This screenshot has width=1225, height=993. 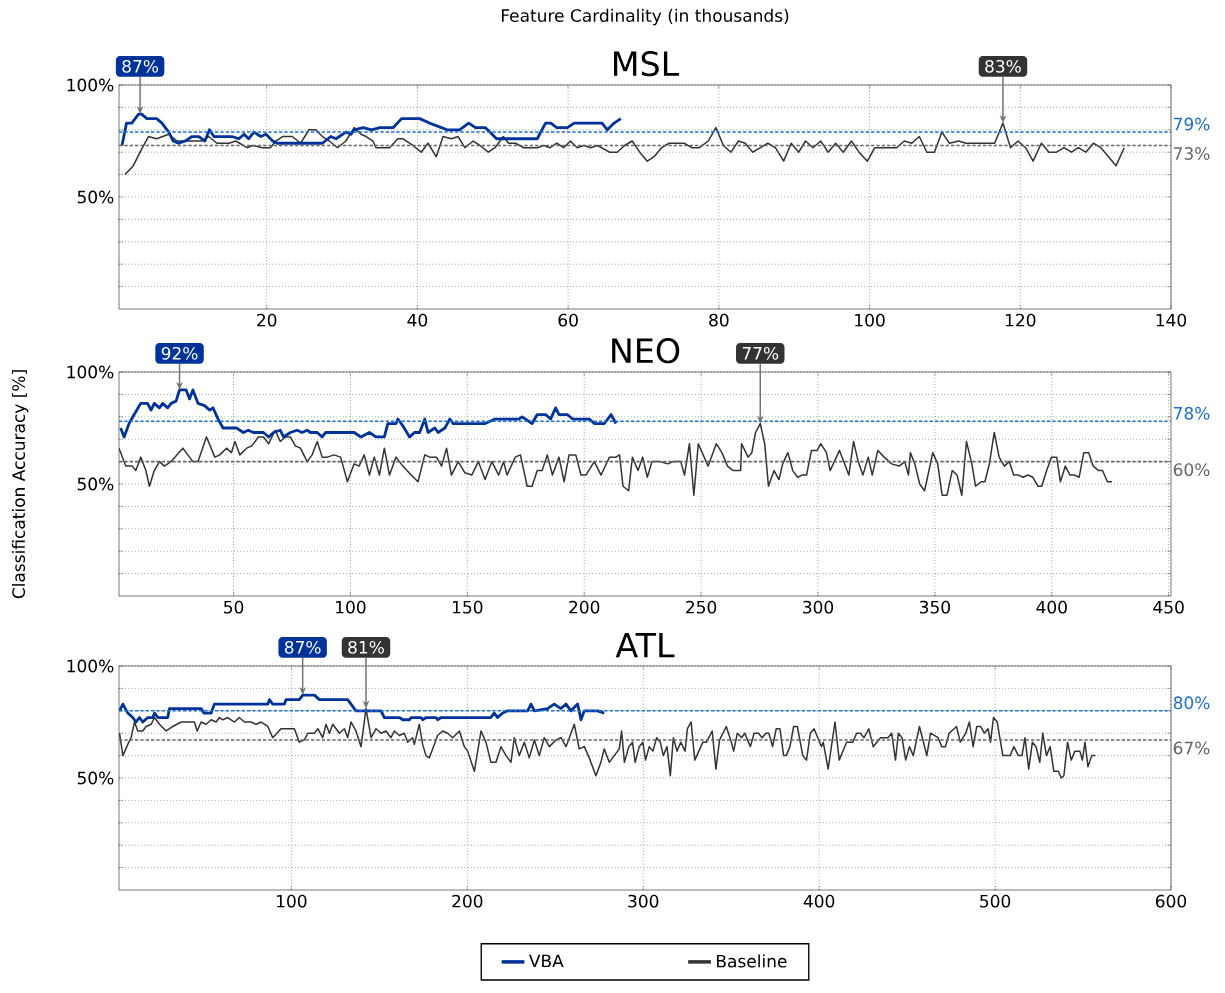 What do you see at coordinates (647, 64) in the screenshot?
I see `chart-title: MSL` at bounding box center [647, 64].